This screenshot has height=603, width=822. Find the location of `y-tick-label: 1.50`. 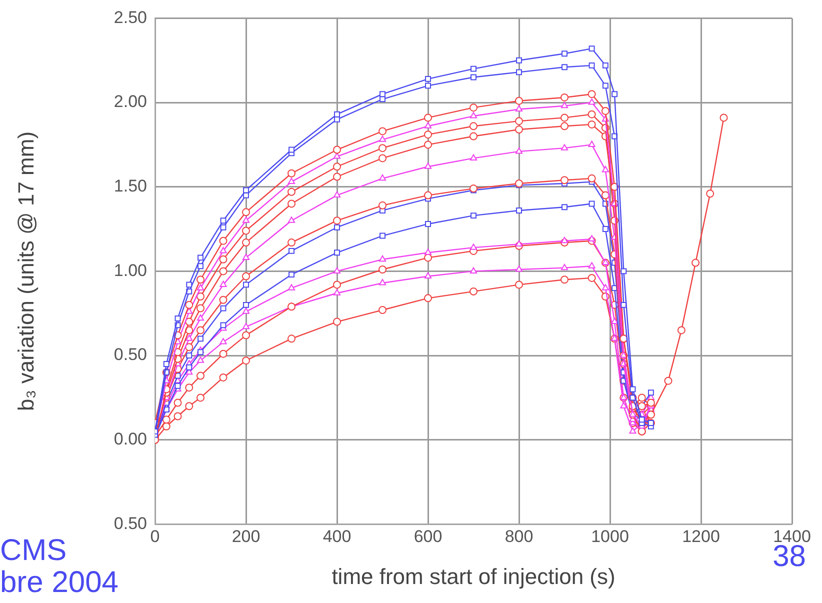

y-tick-label: 1.50 is located at coordinates (130, 186).